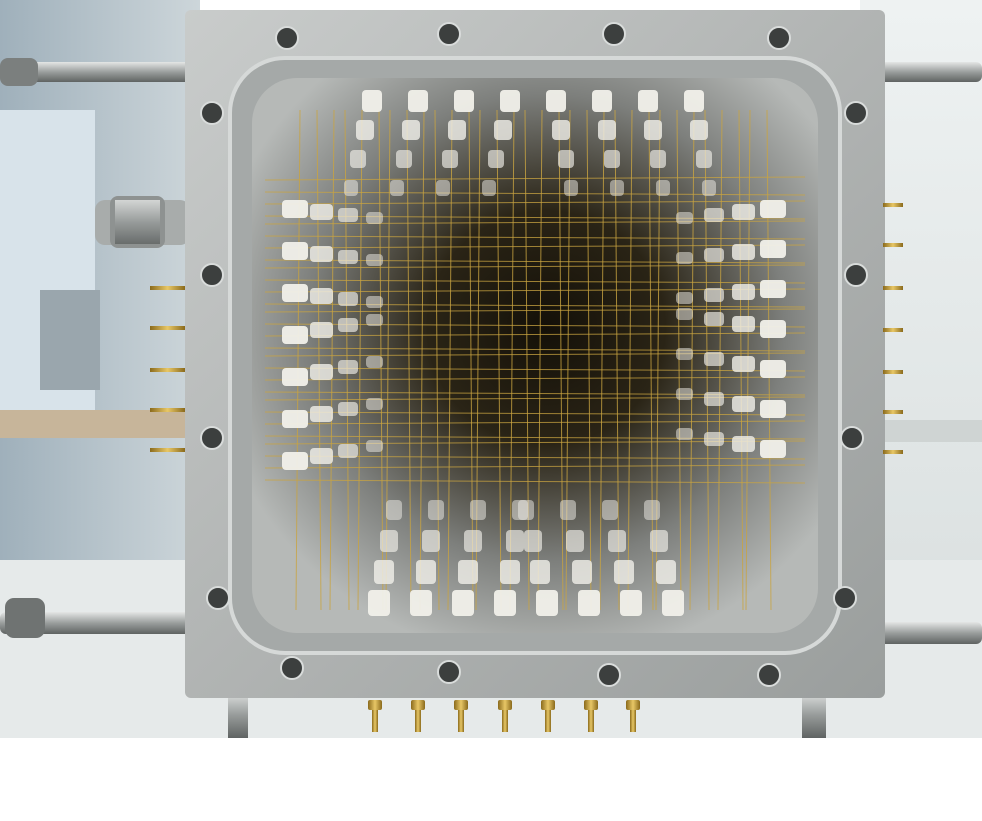 Image resolution: width=982 pixels, height=821 pixels. I want to click on blank-area, so click(491, 779).